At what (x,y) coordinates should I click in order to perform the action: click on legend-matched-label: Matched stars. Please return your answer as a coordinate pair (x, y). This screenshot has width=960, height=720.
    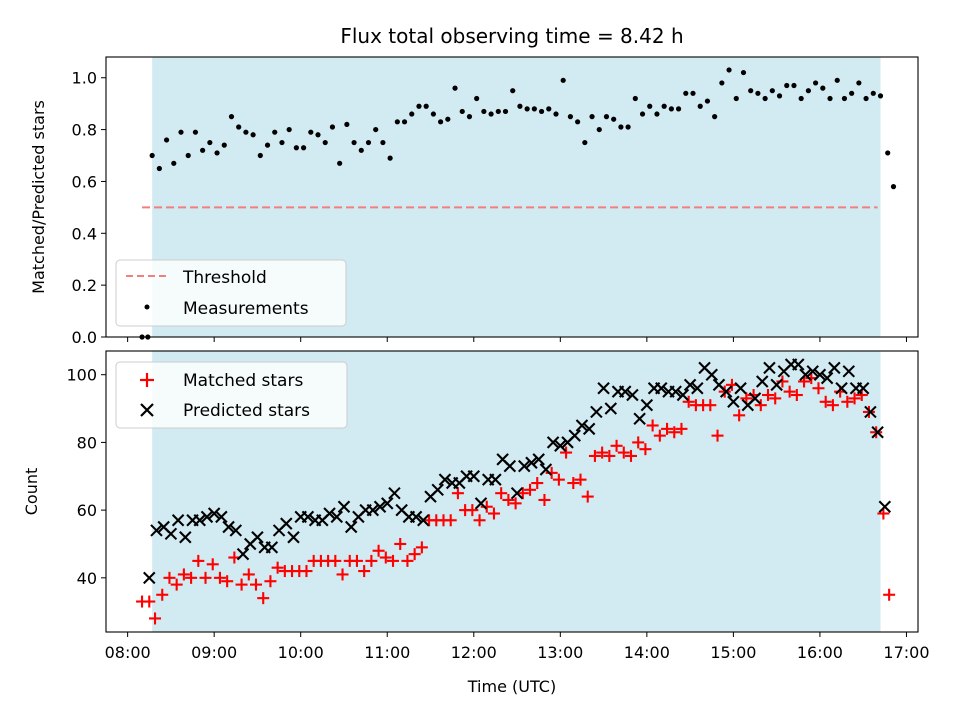
    Looking at the image, I should click on (243, 381).